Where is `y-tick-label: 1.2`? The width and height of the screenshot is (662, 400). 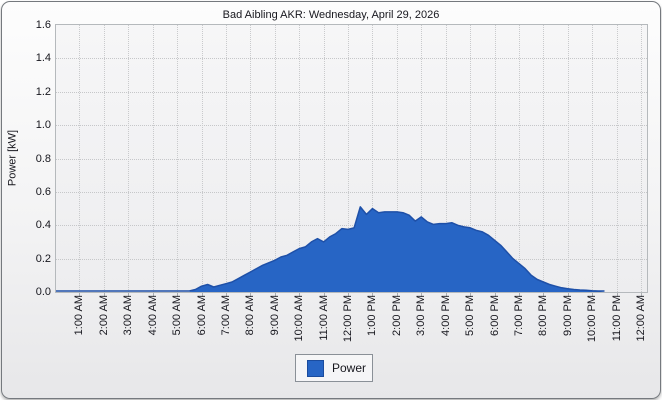 y-tick-label: 1.2 is located at coordinates (43, 91).